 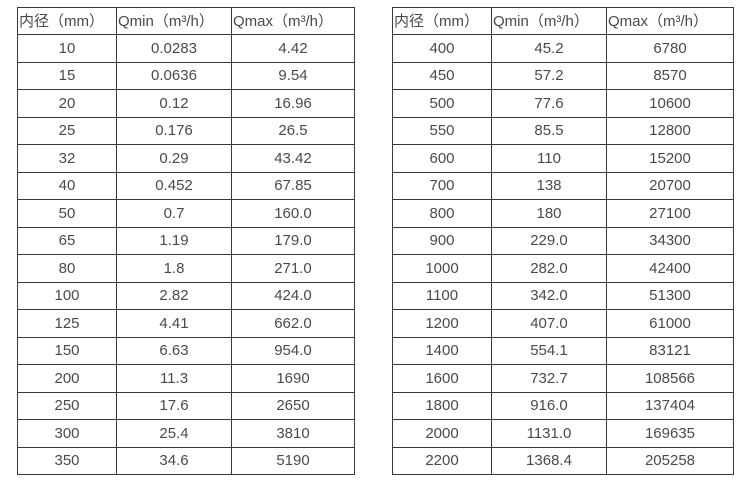 I want to click on table-row: 20 0.12 16.96, so click(x=186, y=103).